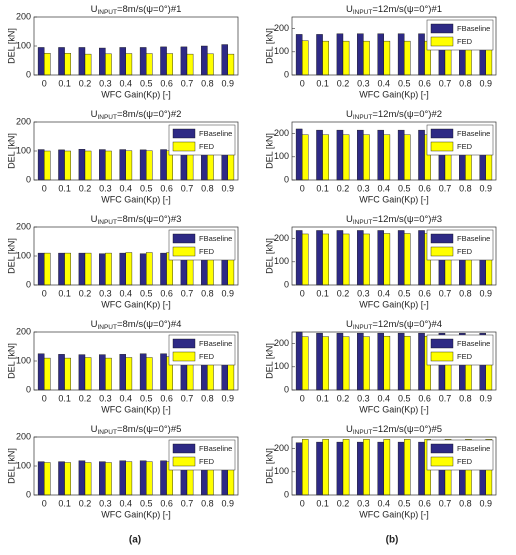  I want to click on chart-title: UINPUT=8m/s(ψ=0°)#2, so click(136, 115).